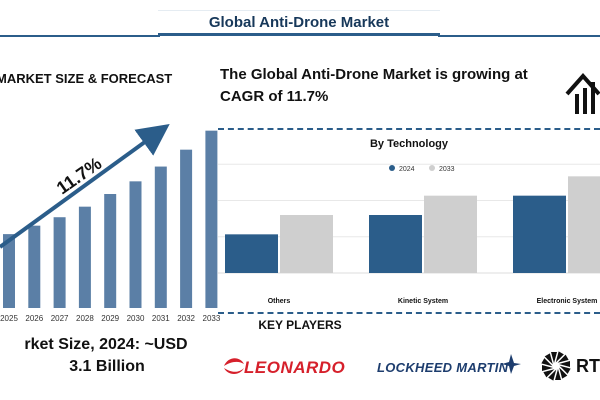  I want to click on legend-label-2024: 2024, so click(407, 169).